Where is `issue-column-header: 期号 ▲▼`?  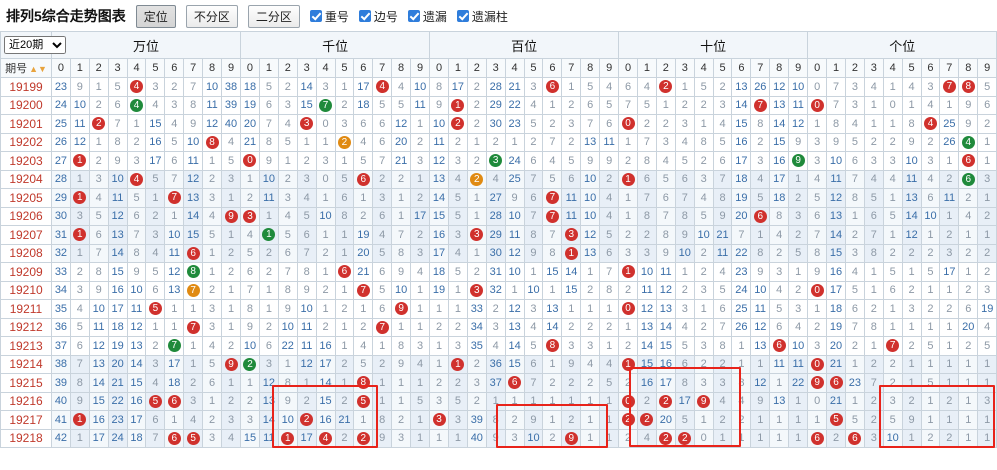
issue-column-header: 期号 ▲▼ is located at coordinates (26, 68).